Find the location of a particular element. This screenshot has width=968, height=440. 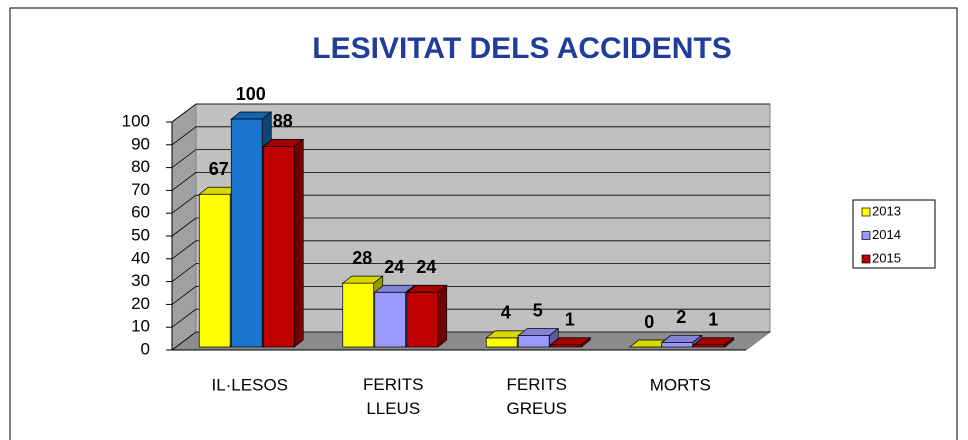

y-tick-label: 90 is located at coordinates (140, 143).